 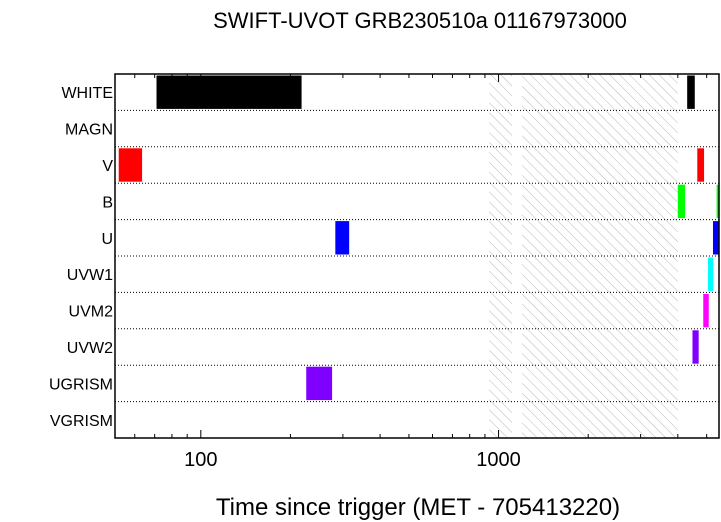 I want to click on filter-label-ugrism: UGRISM, so click(x=81, y=384).